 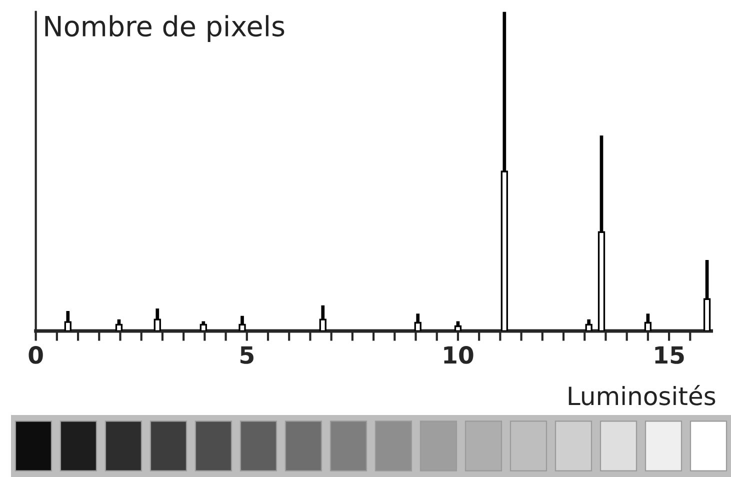 What do you see at coordinates (35, 355) in the screenshot?
I see `x-tick-label: 0` at bounding box center [35, 355].